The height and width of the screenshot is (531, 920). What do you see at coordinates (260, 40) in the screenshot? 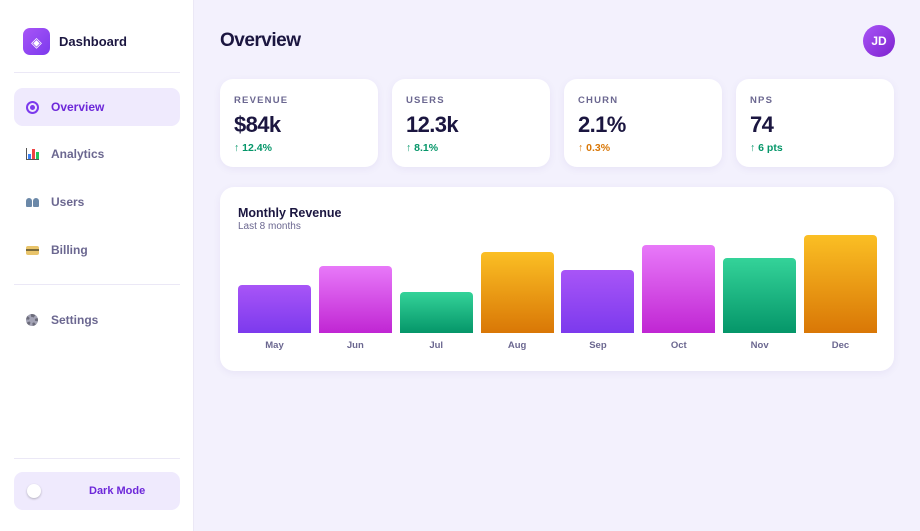
I see `page-title: Overview` at bounding box center [260, 40].